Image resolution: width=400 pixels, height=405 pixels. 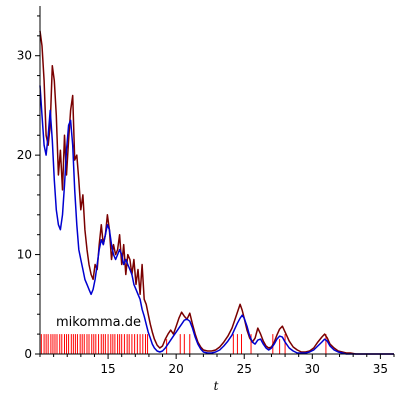 What do you see at coordinates (176, 369) in the screenshot?
I see `x-tick-label: 20` at bounding box center [176, 369].